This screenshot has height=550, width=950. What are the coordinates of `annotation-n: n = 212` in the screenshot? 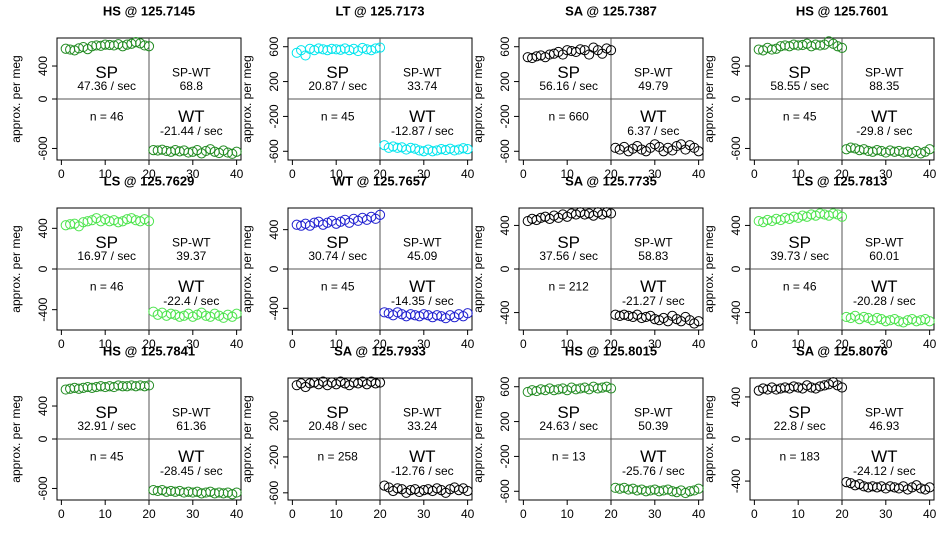 It's located at (568, 286).